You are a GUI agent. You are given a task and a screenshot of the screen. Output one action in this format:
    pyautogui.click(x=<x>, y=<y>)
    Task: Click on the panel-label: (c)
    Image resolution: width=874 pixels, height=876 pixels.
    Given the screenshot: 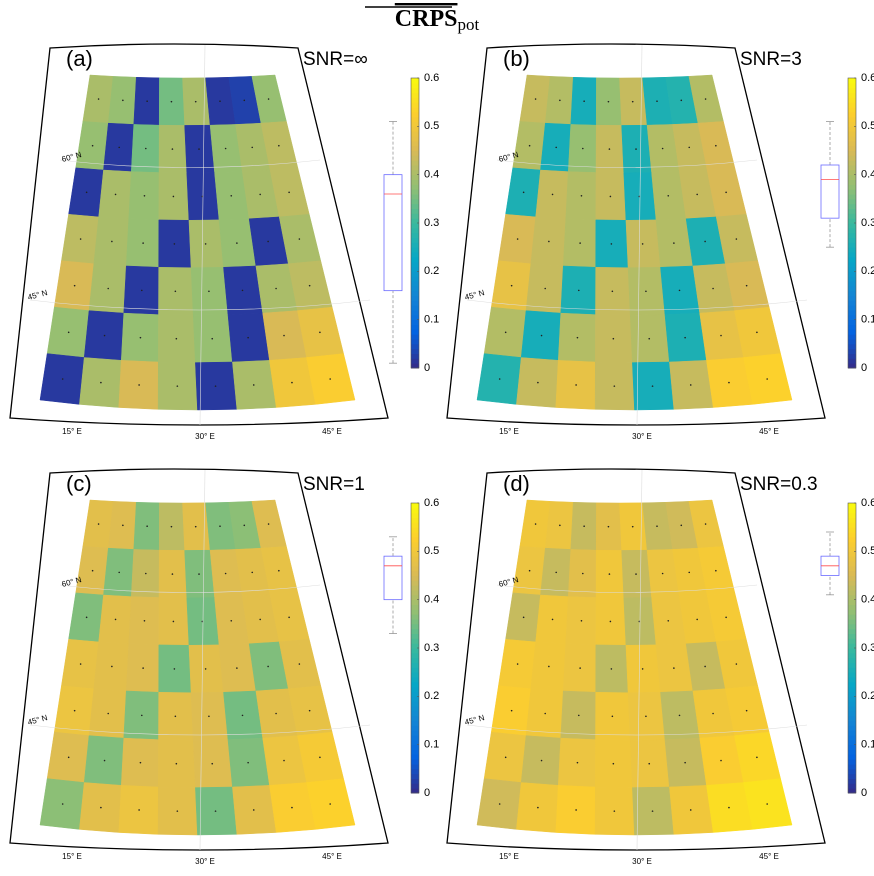 What is the action you would take?
    pyautogui.click(x=79, y=483)
    